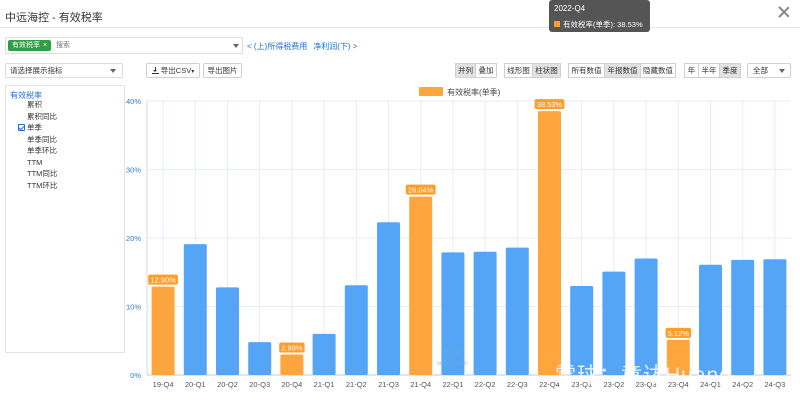 The image size is (800, 400). What do you see at coordinates (485, 384) in the screenshot?
I see `x-tick-label: 22-Q2` at bounding box center [485, 384].